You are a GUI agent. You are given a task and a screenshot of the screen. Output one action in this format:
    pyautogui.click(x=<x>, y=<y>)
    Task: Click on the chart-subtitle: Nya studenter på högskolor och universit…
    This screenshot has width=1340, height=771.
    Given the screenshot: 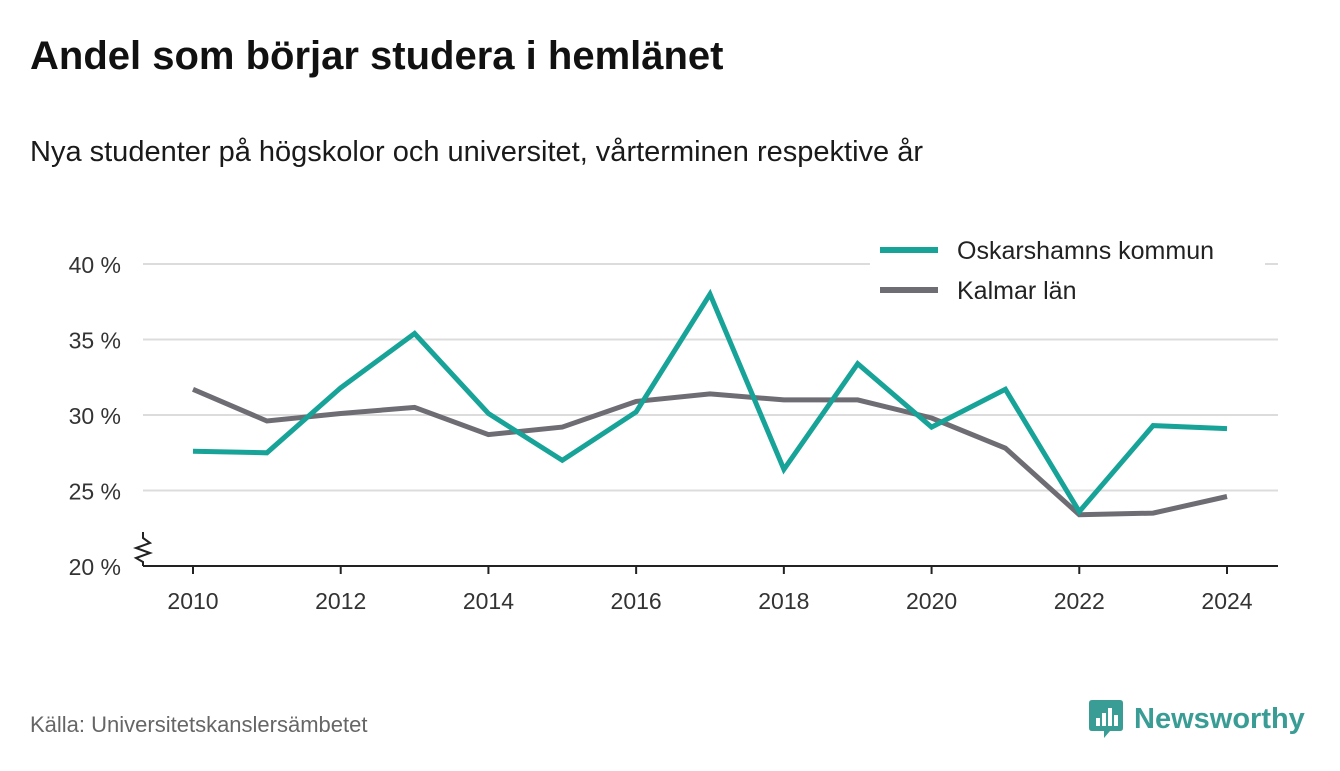 What is the action you would take?
    pyautogui.click(x=476, y=152)
    